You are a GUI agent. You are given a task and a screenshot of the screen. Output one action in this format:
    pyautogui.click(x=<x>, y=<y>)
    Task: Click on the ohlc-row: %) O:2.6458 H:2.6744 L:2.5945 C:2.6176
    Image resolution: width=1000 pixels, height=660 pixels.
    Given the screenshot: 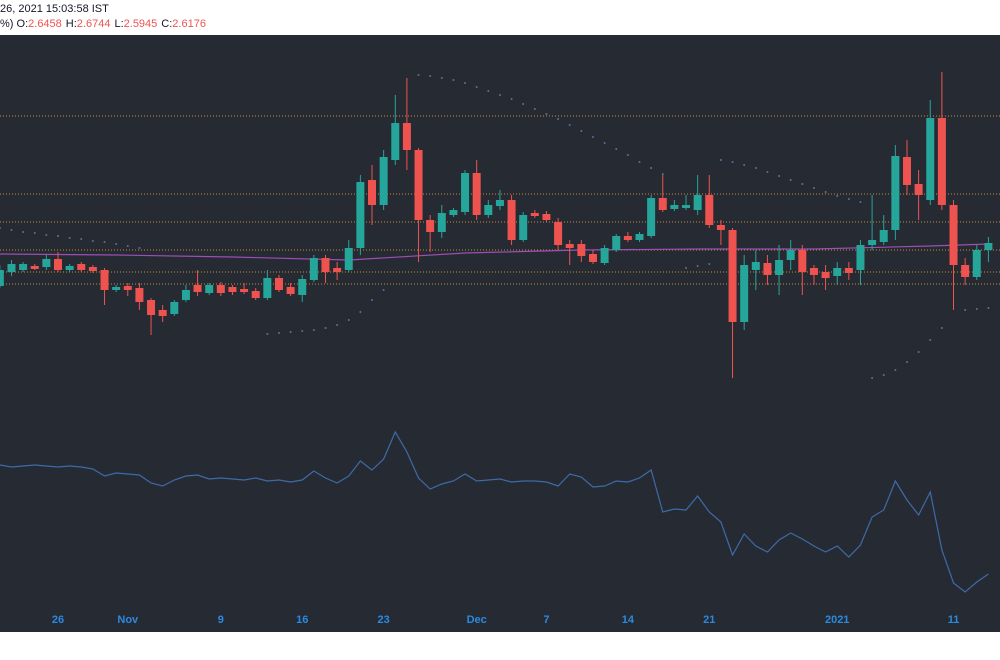 What is the action you would take?
    pyautogui.click(x=105, y=24)
    